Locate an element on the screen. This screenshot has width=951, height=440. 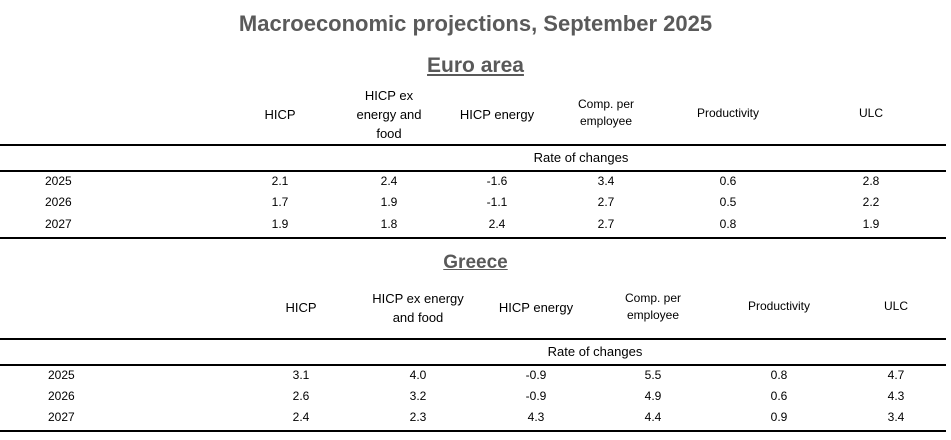
gr-cell: 4.0 is located at coordinates (418, 375).